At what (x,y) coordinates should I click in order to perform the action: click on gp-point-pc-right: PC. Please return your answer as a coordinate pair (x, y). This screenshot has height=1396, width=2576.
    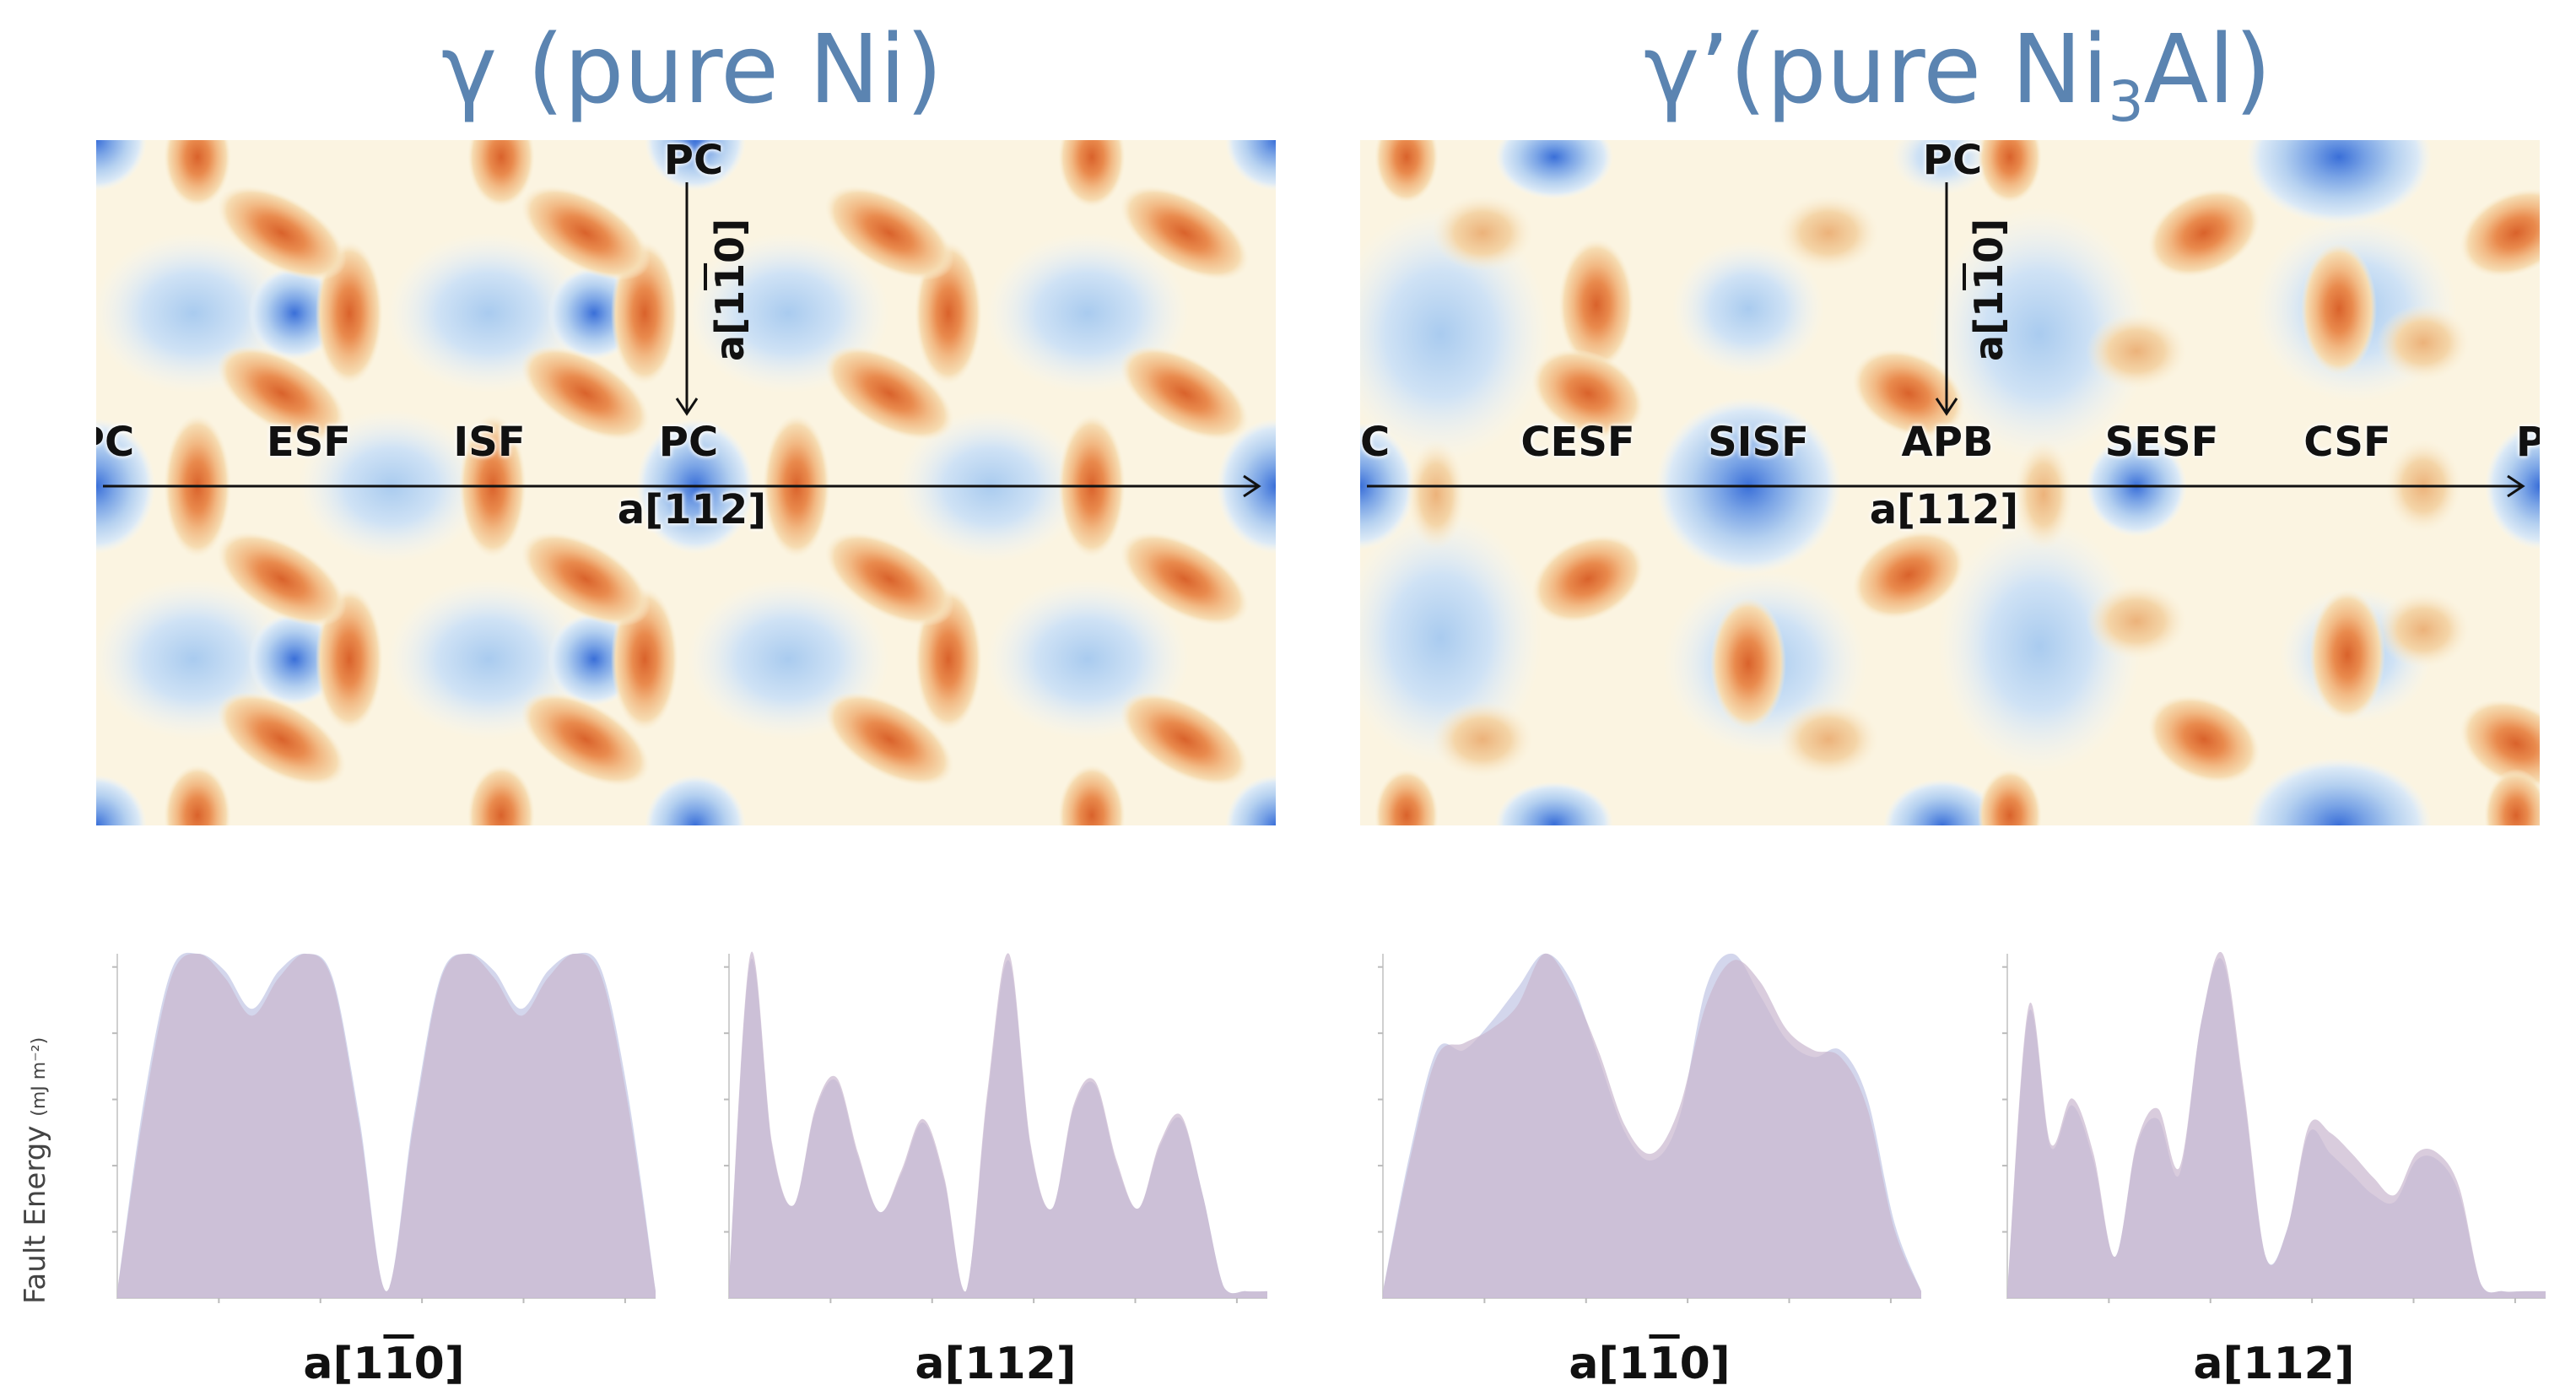
    Looking at the image, I should click on (2527, 442).